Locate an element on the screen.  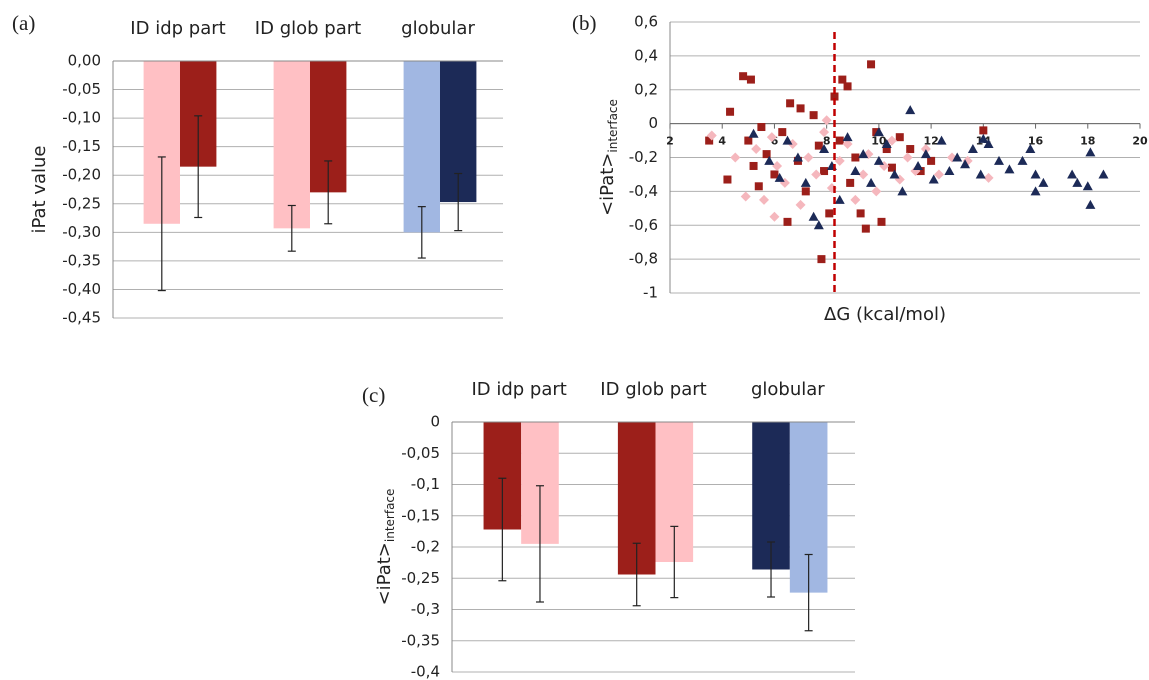
y-axis-label: <iPat>interface is located at coordinates (385, 547).